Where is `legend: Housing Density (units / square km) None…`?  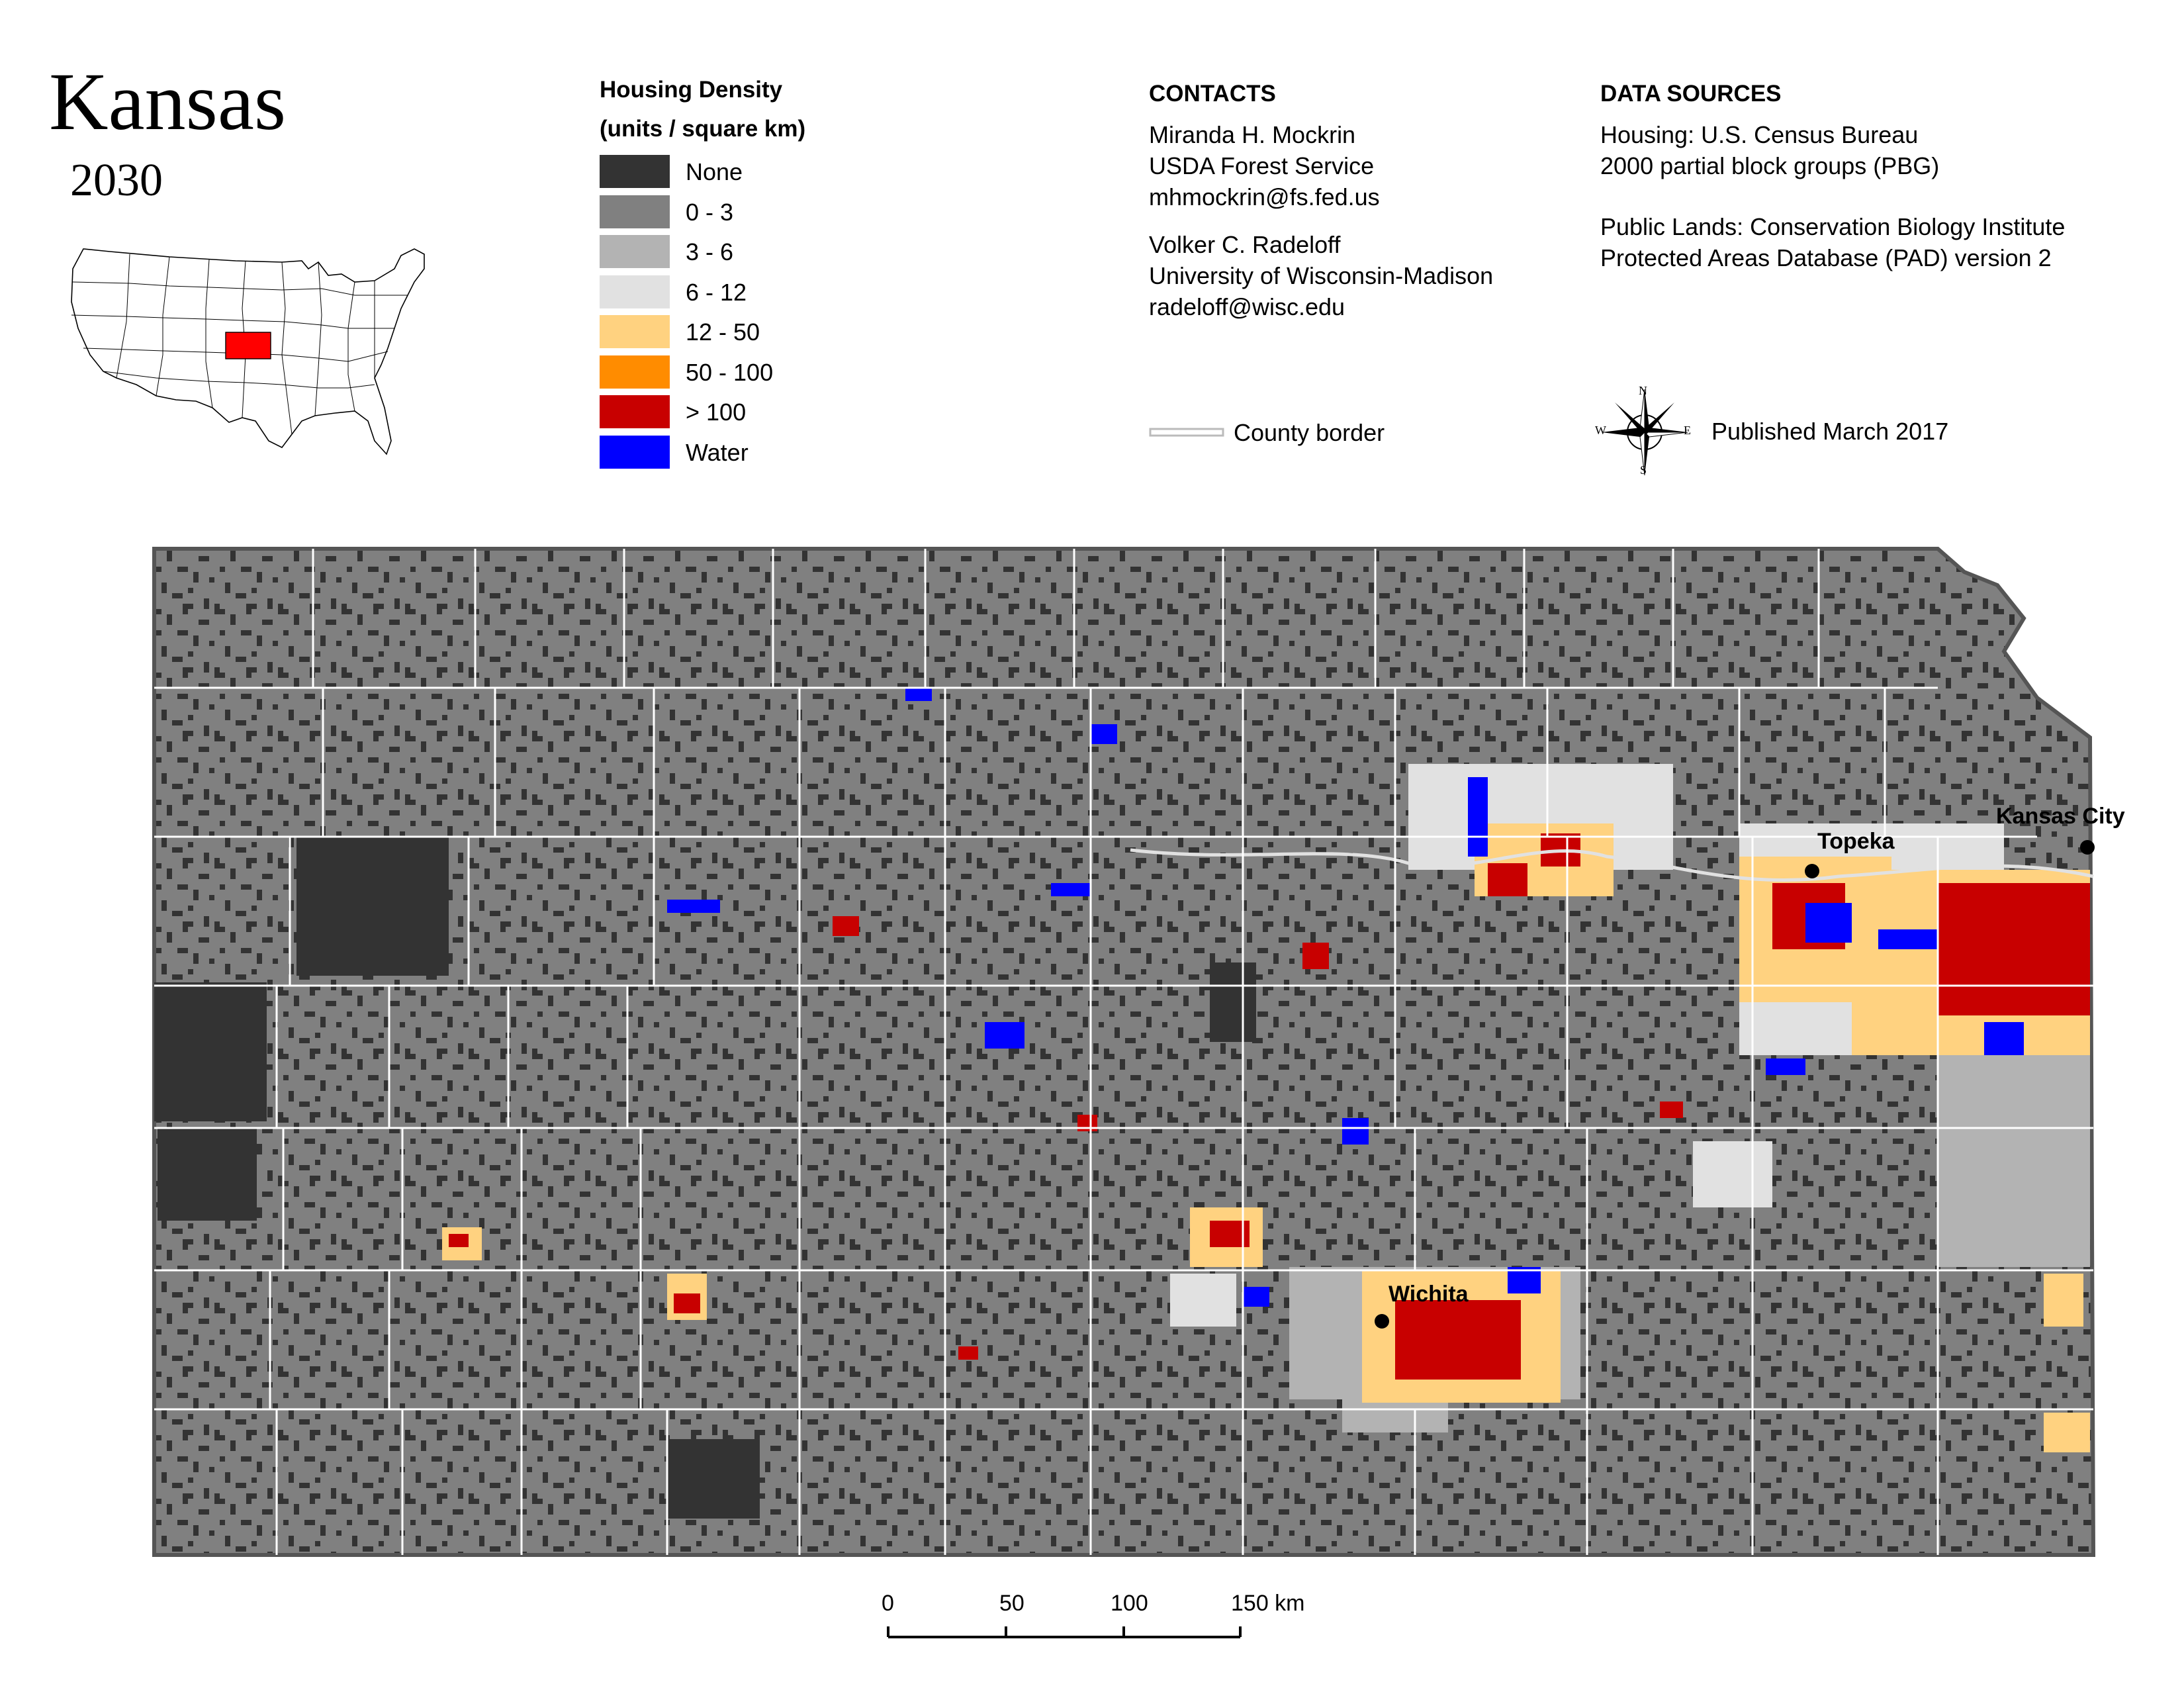 legend: Housing Density (units / square km) None… is located at coordinates (732, 288).